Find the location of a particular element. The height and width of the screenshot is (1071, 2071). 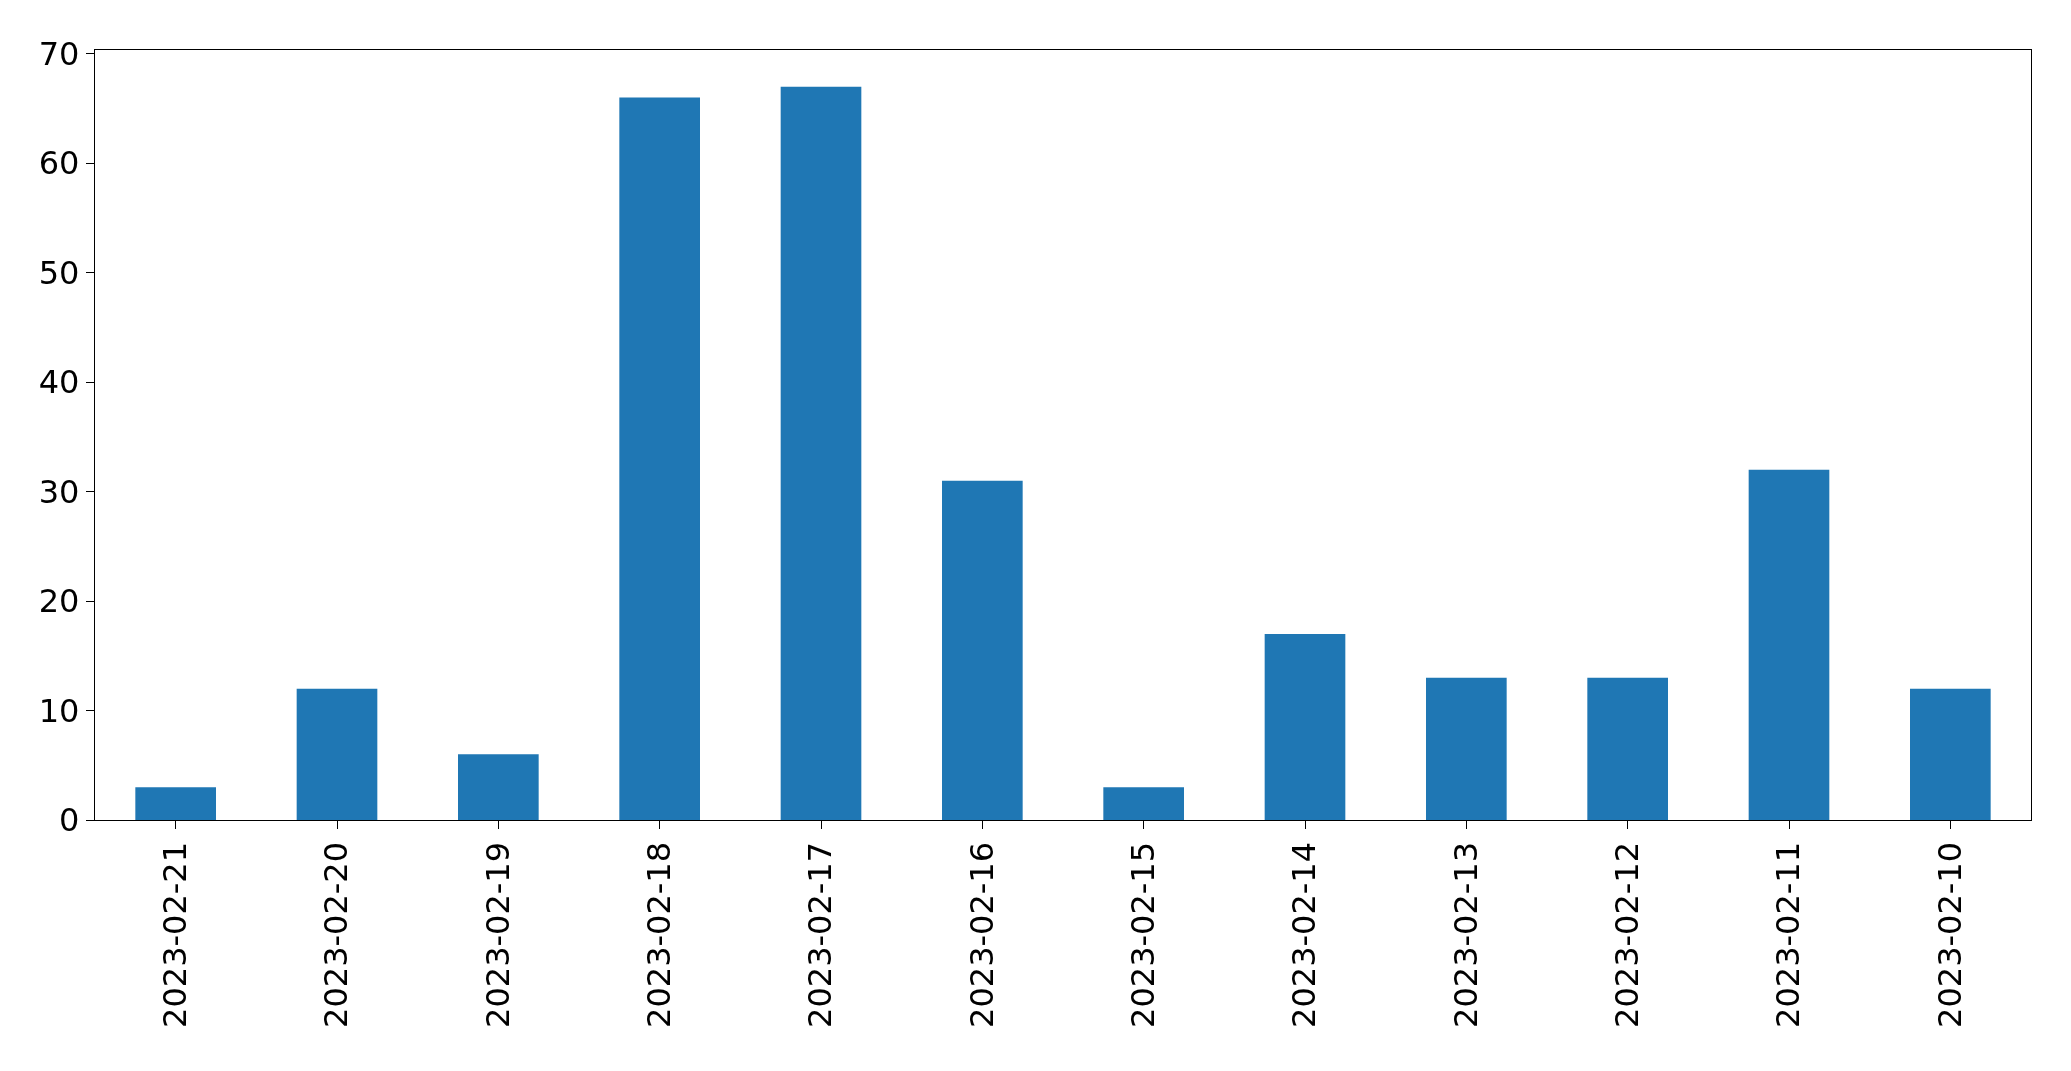

y-tick-label: 60 is located at coordinates (59, 163).